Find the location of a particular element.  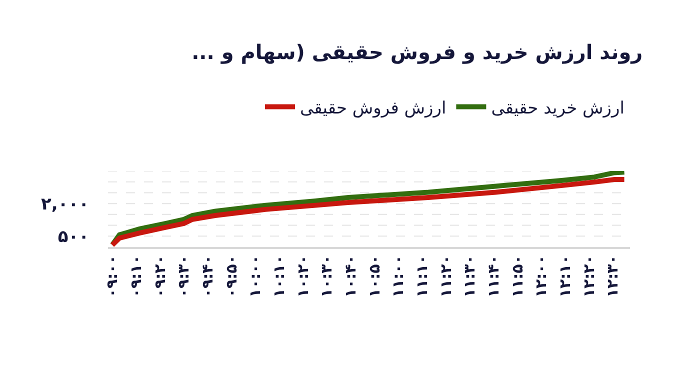

x-tick-label: ۰۹:۴۰ is located at coordinates (207, 276).